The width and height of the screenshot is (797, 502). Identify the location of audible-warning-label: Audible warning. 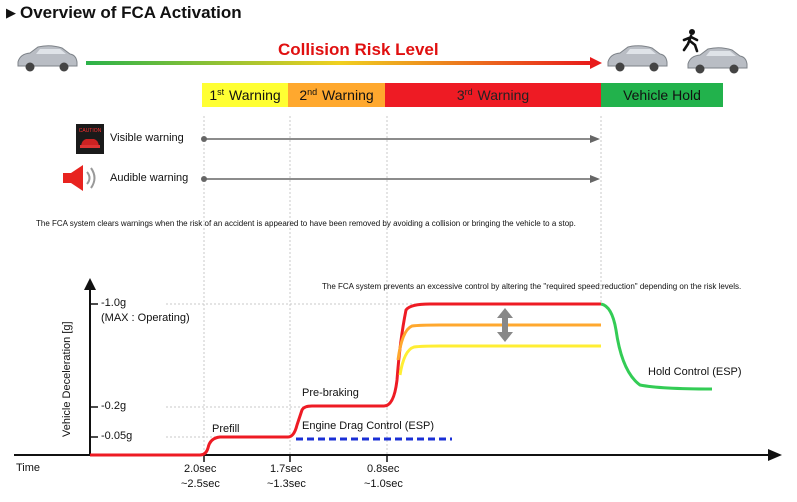
(149, 178).